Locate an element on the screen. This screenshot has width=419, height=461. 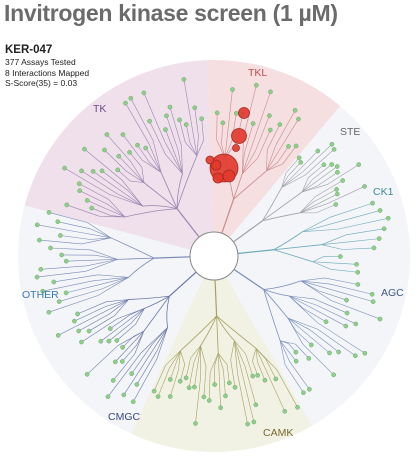
hit-markers is located at coordinates (227, 145).